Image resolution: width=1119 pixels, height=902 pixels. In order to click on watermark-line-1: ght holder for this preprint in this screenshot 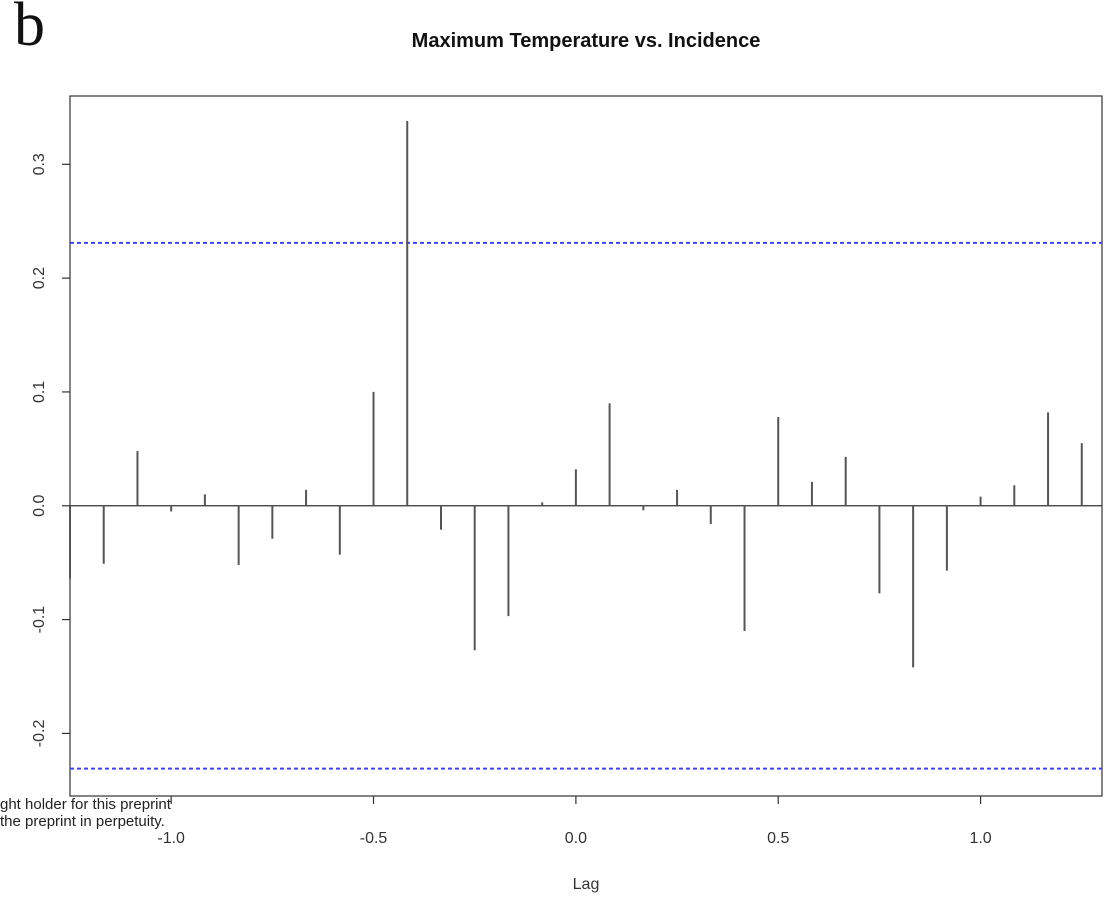, I will do `click(85, 804)`.